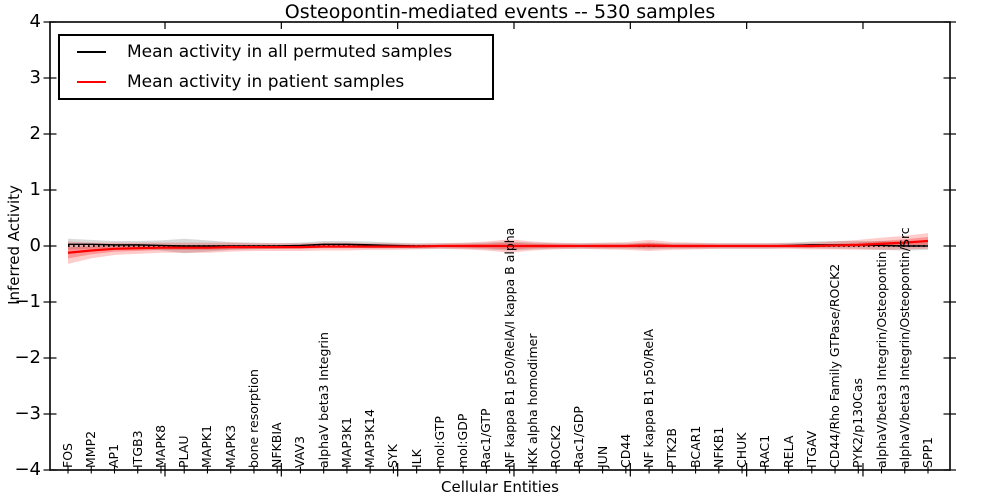 The image size is (1000, 500). I want to click on x-axis-label: Cellular Entities, so click(500, 487).